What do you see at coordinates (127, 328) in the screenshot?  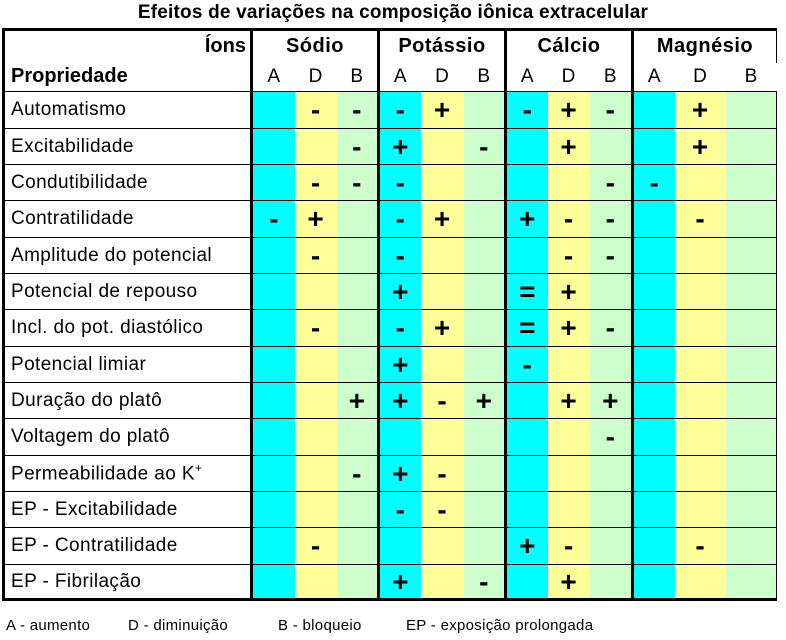 I see `property-label: Incl. do pot. diastólico` at bounding box center [127, 328].